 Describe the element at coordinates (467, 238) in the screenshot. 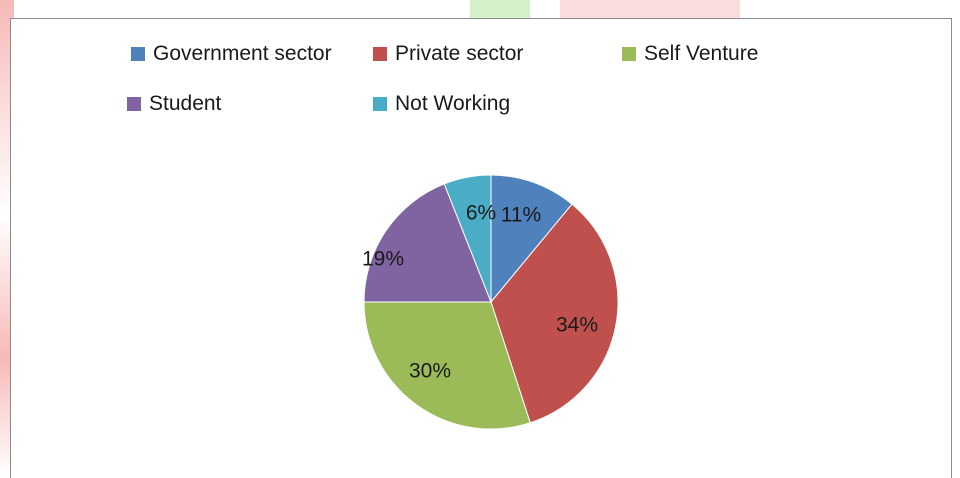

I see `pie-slice-not-working` at that location.